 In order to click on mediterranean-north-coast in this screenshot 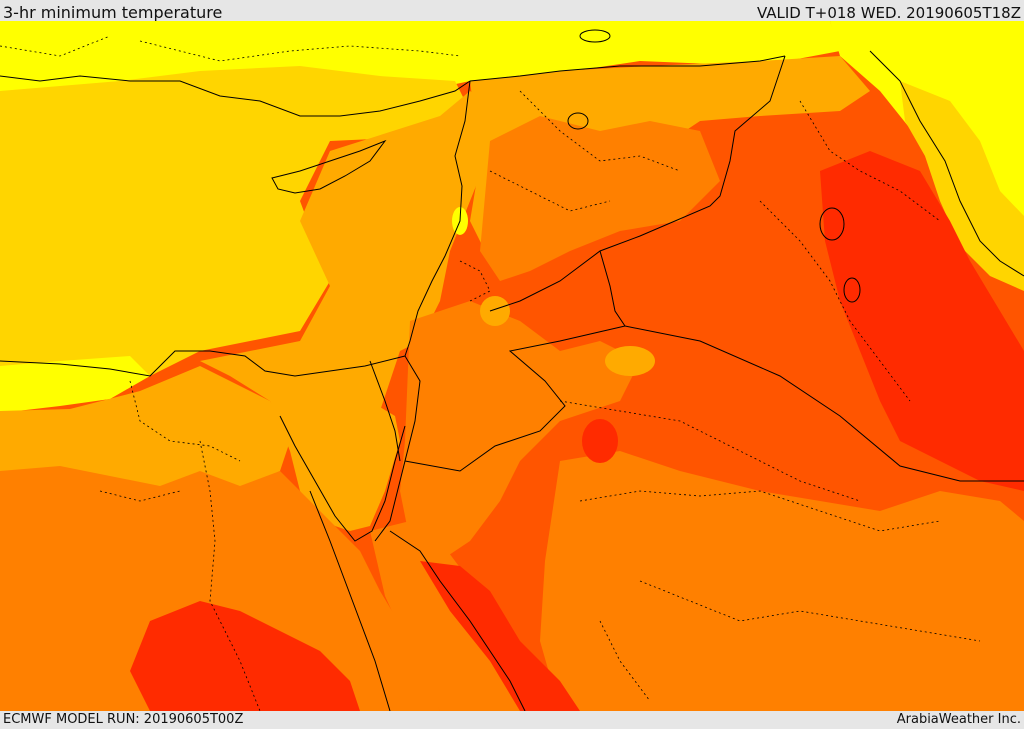, I will do `click(235, 96)`.